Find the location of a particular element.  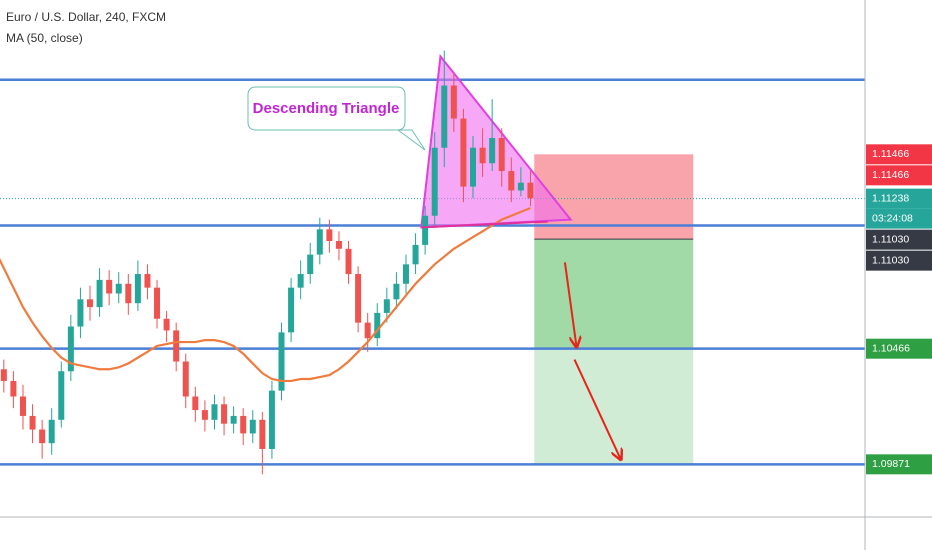

indicator-label: MA (50, close) is located at coordinates (44, 38).